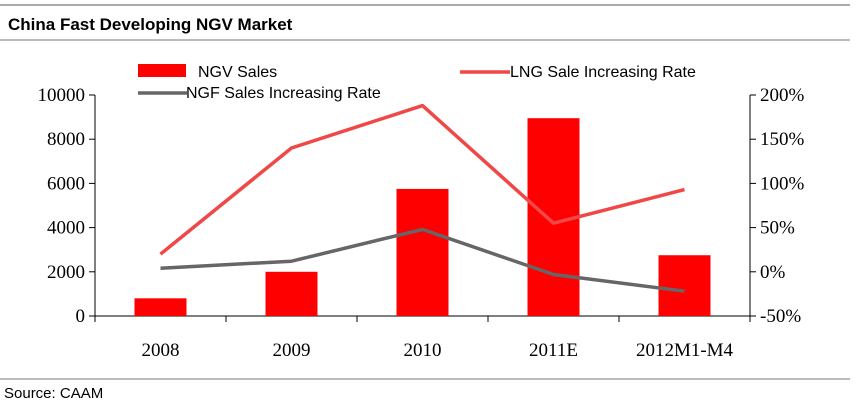 This screenshot has width=865, height=417. Describe the element at coordinates (66, 139) in the screenshot. I see `y-left-tick-label: 8000` at that location.